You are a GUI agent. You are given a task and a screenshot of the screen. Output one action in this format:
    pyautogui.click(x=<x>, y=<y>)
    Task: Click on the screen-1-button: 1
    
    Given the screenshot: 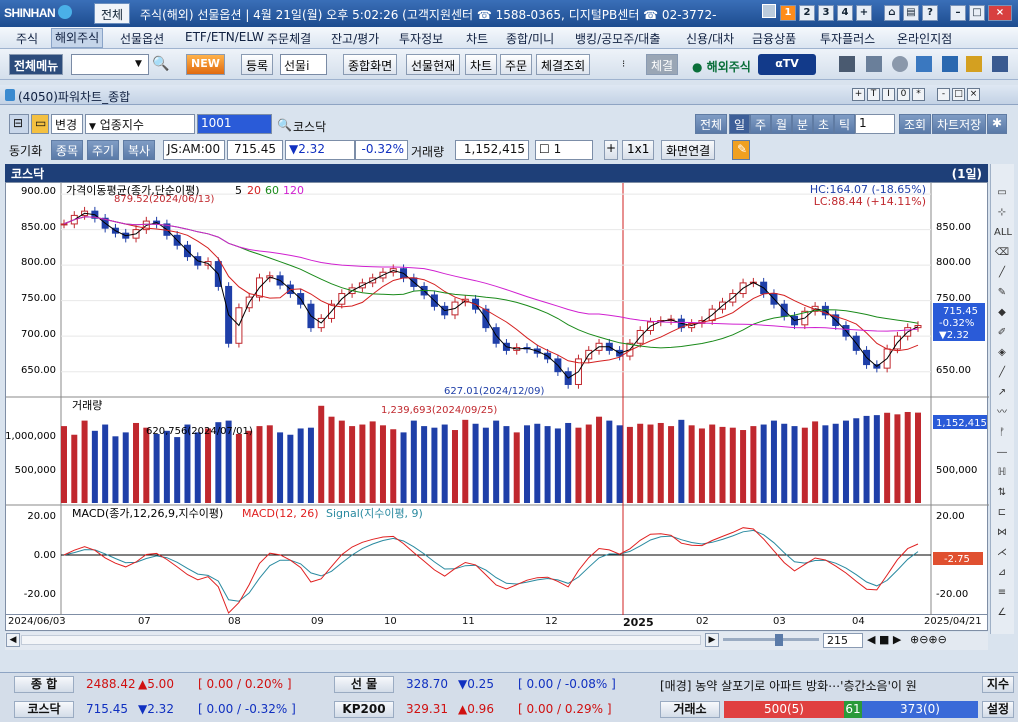 What is the action you would take?
    pyautogui.click(x=788, y=13)
    